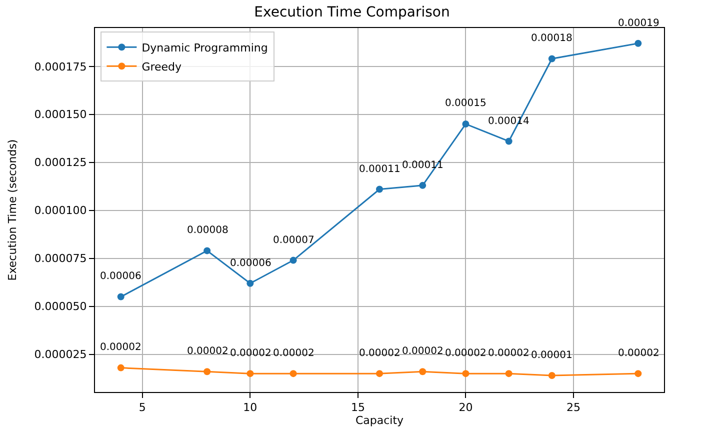 The width and height of the screenshot is (704, 436). I want to click on data-label: 0.00011, so click(379, 169).